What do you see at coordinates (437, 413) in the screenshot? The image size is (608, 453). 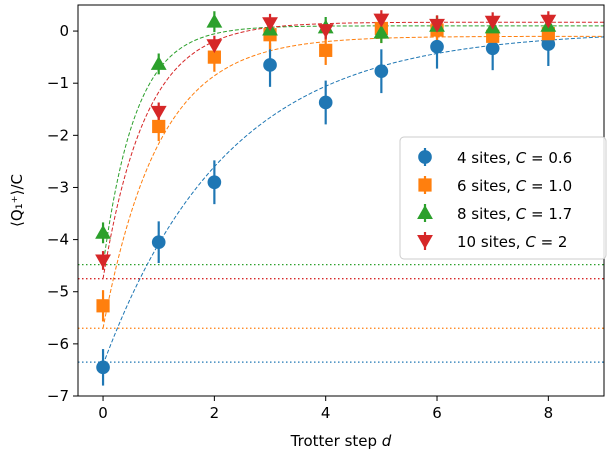 I see `x-tick-label: 6` at bounding box center [437, 413].